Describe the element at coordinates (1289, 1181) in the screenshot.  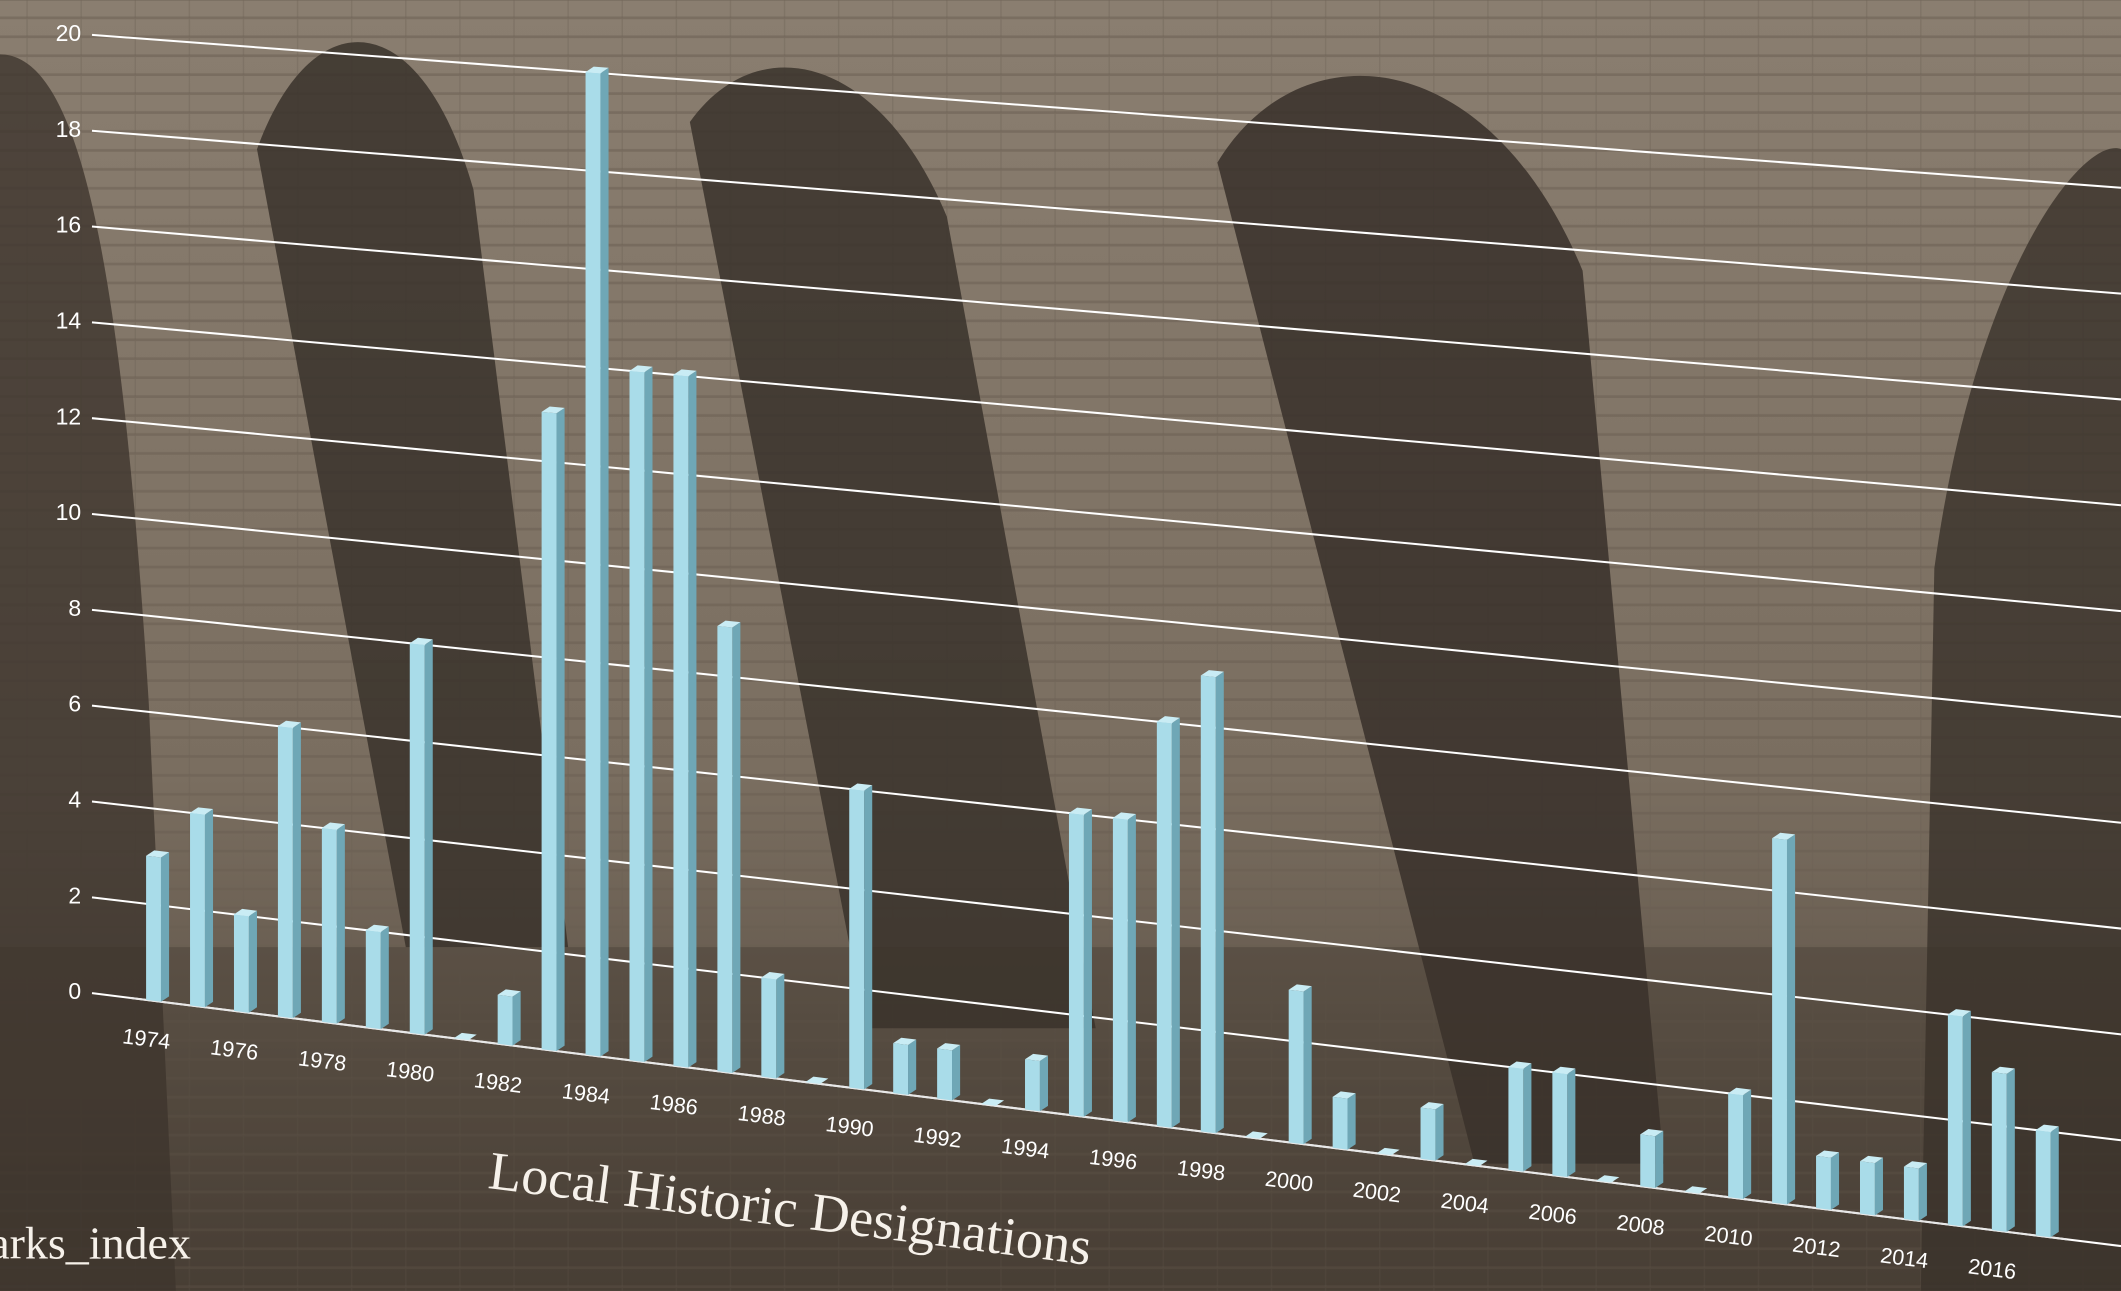
I see `x-tick-label: 2000` at that location.